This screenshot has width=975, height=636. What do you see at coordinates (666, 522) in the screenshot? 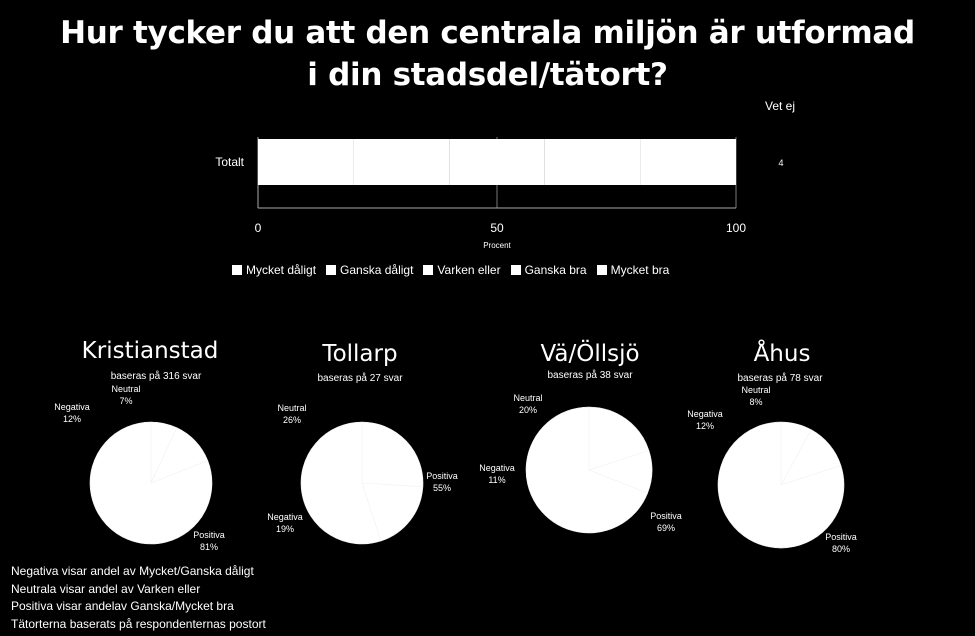
I see `pie-slice-label: Positiva 69%` at bounding box center [666, 522].